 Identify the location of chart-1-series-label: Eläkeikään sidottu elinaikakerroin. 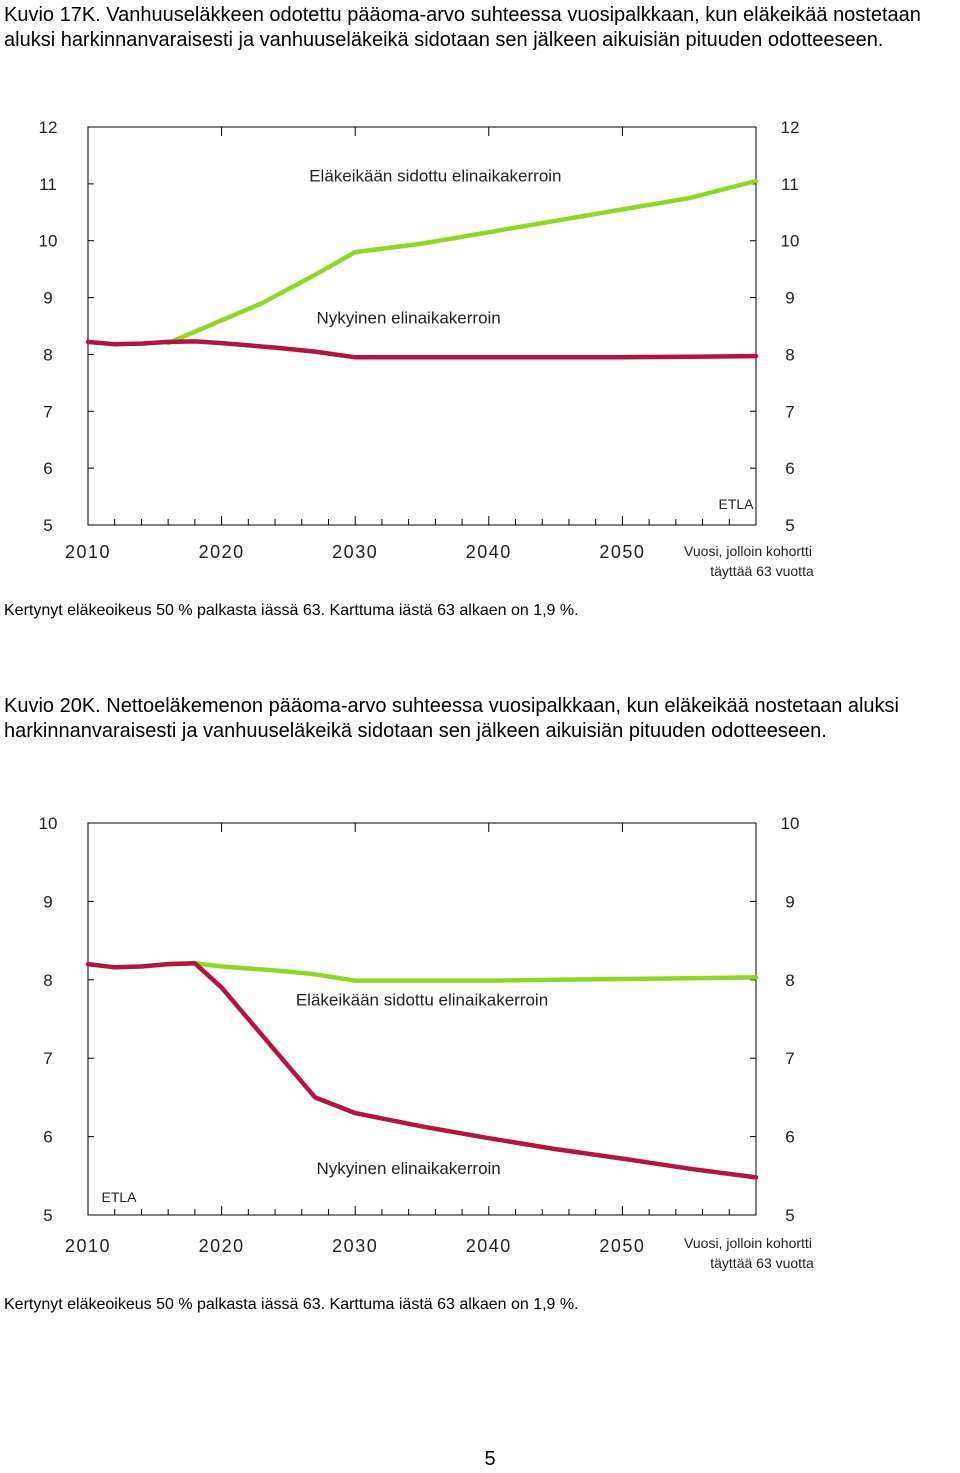
(435, 175).